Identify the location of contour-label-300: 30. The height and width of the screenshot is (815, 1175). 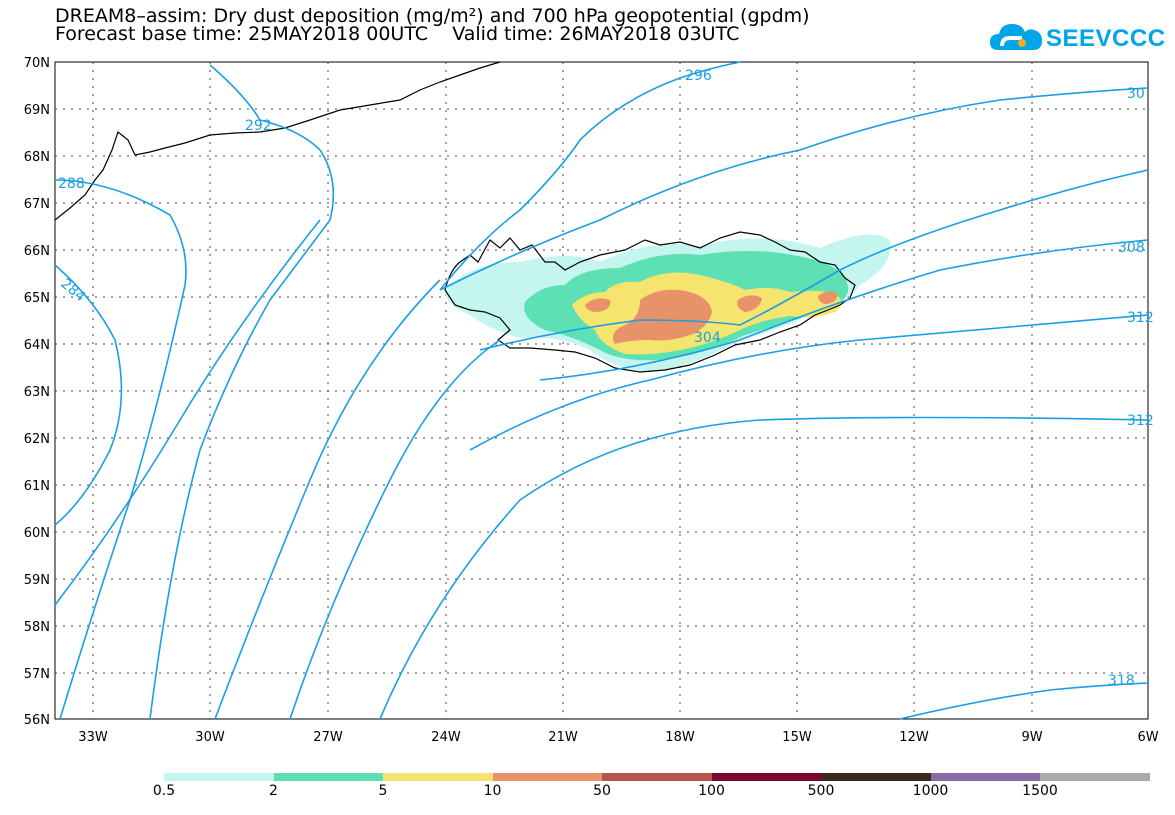
(1136, 94).